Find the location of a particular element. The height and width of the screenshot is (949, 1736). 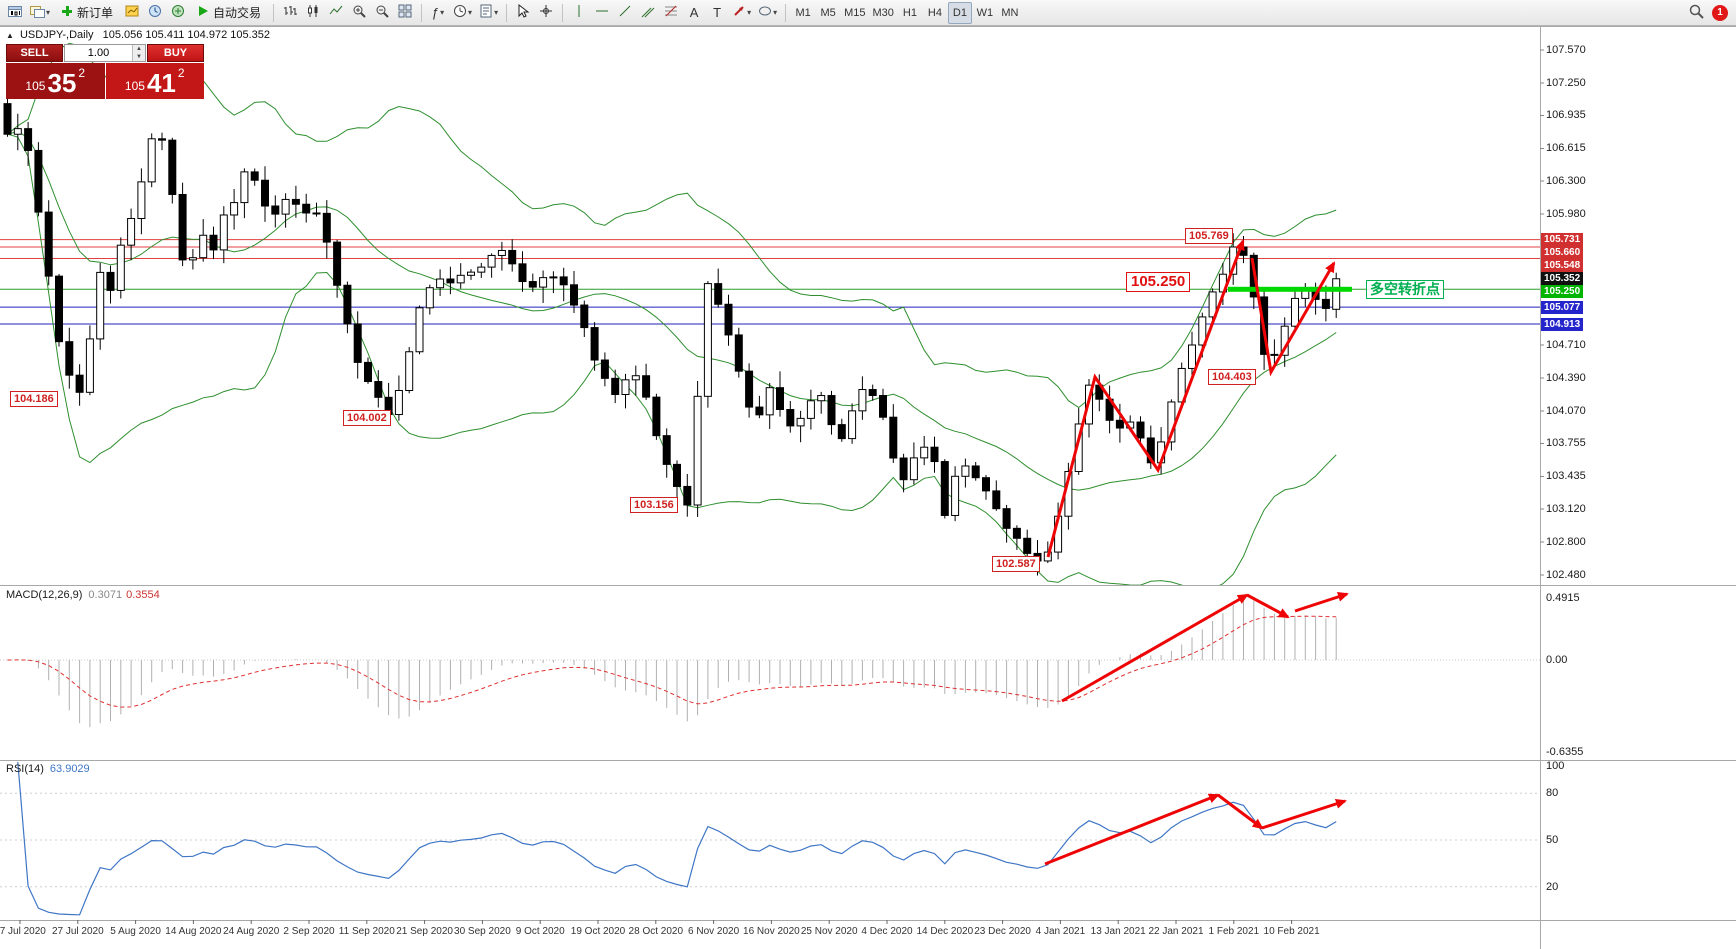

vertical-line-button is located at coordinates (579, 13).